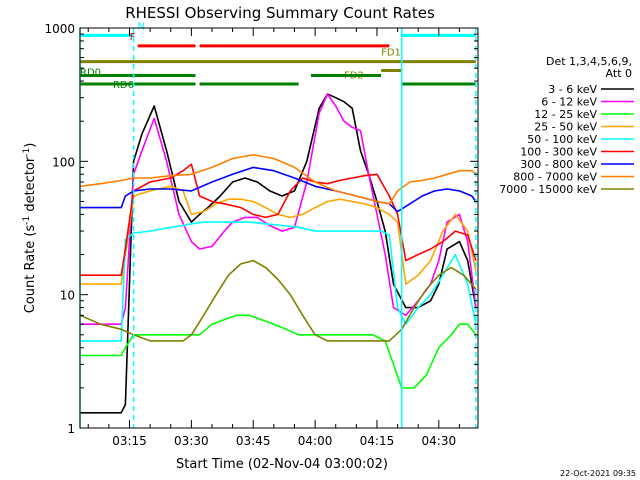 This screenshot has height=480, width=640. I want to click on x-axis-label: Start Time (02-Nov-04 03:00:02), so click(282, 464).